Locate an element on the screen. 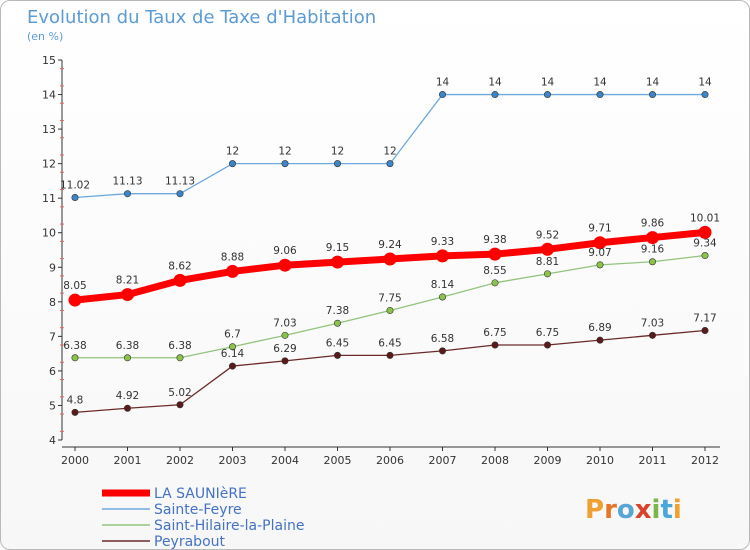  x-tick-label: 2006 is located at coordinates (390, 460).